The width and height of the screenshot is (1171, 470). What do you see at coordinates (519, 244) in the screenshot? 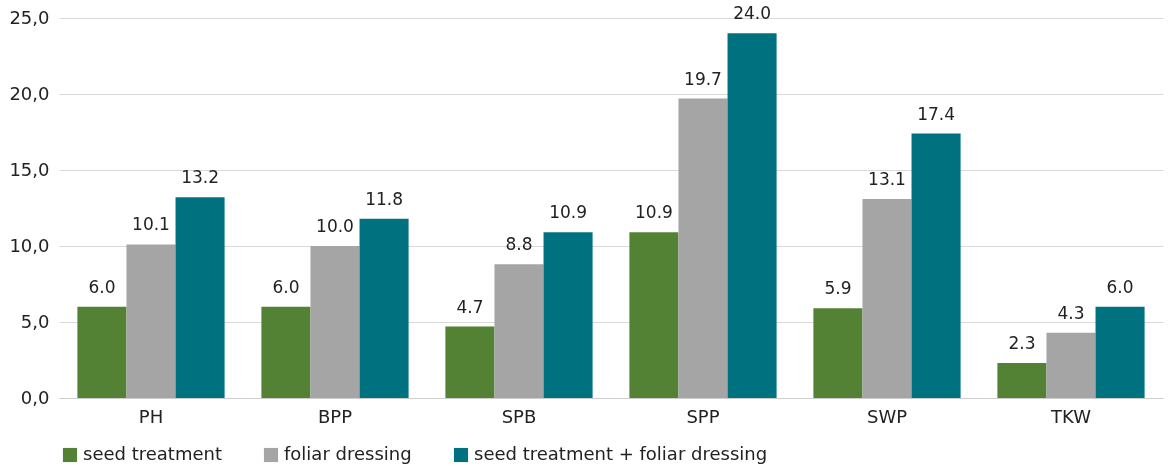
I see `data-label: 8.8` at bounding box center [519, 244].